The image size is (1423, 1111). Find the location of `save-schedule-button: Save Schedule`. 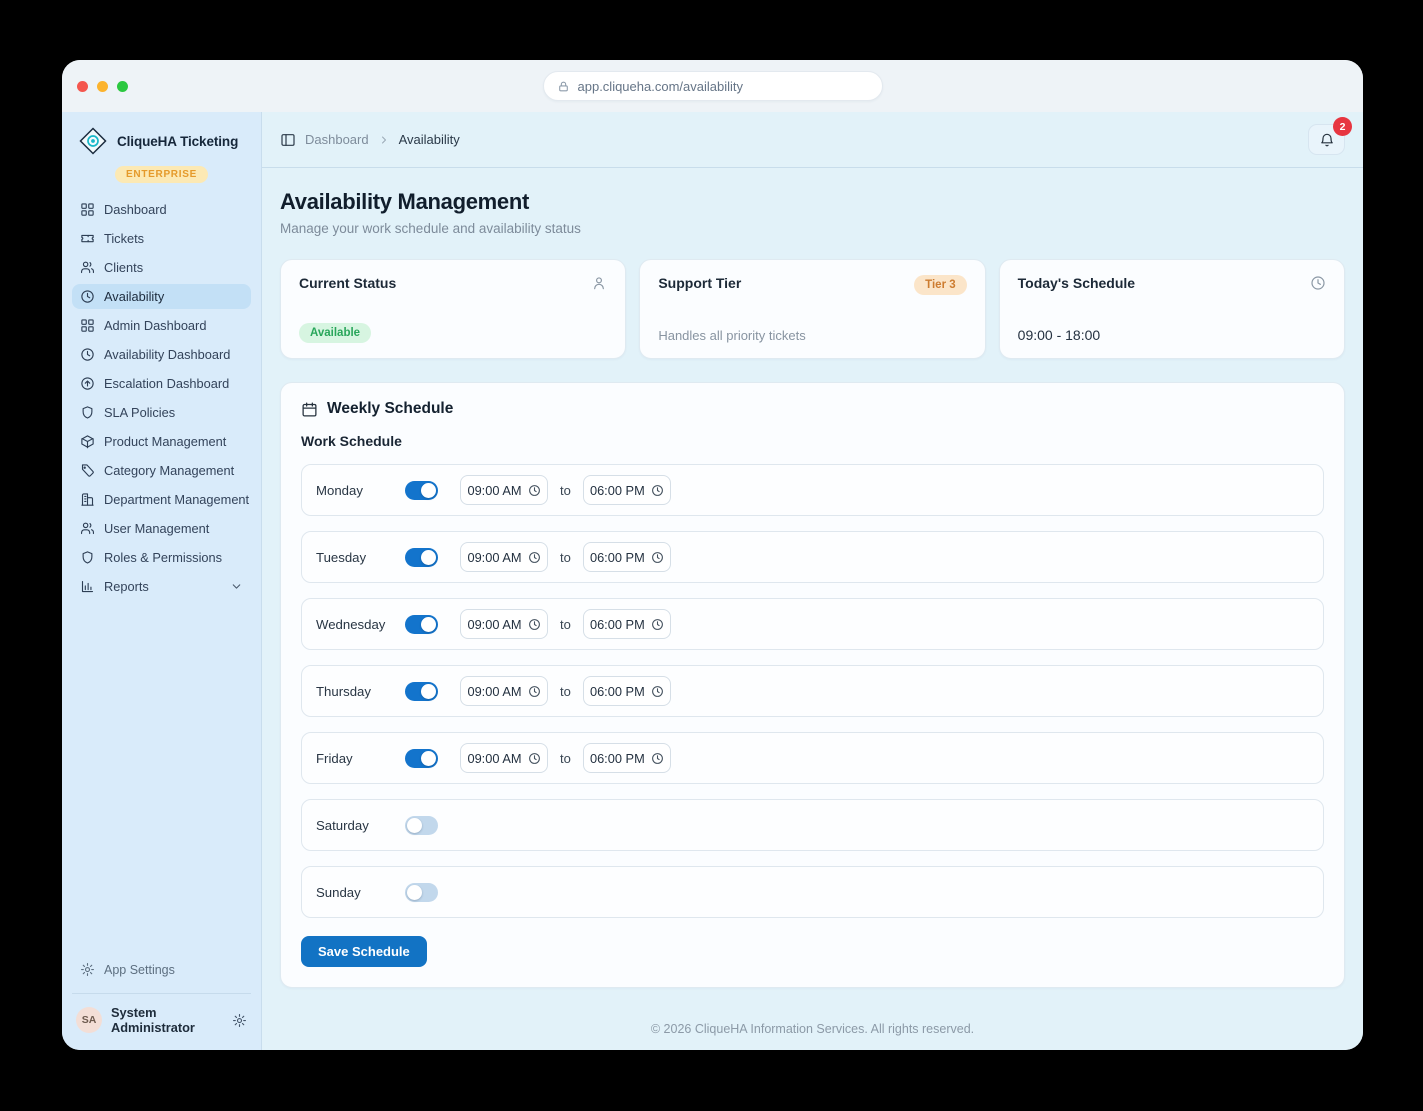

save-schedule-button: Save Schedule is located at coordinates (364, 951).